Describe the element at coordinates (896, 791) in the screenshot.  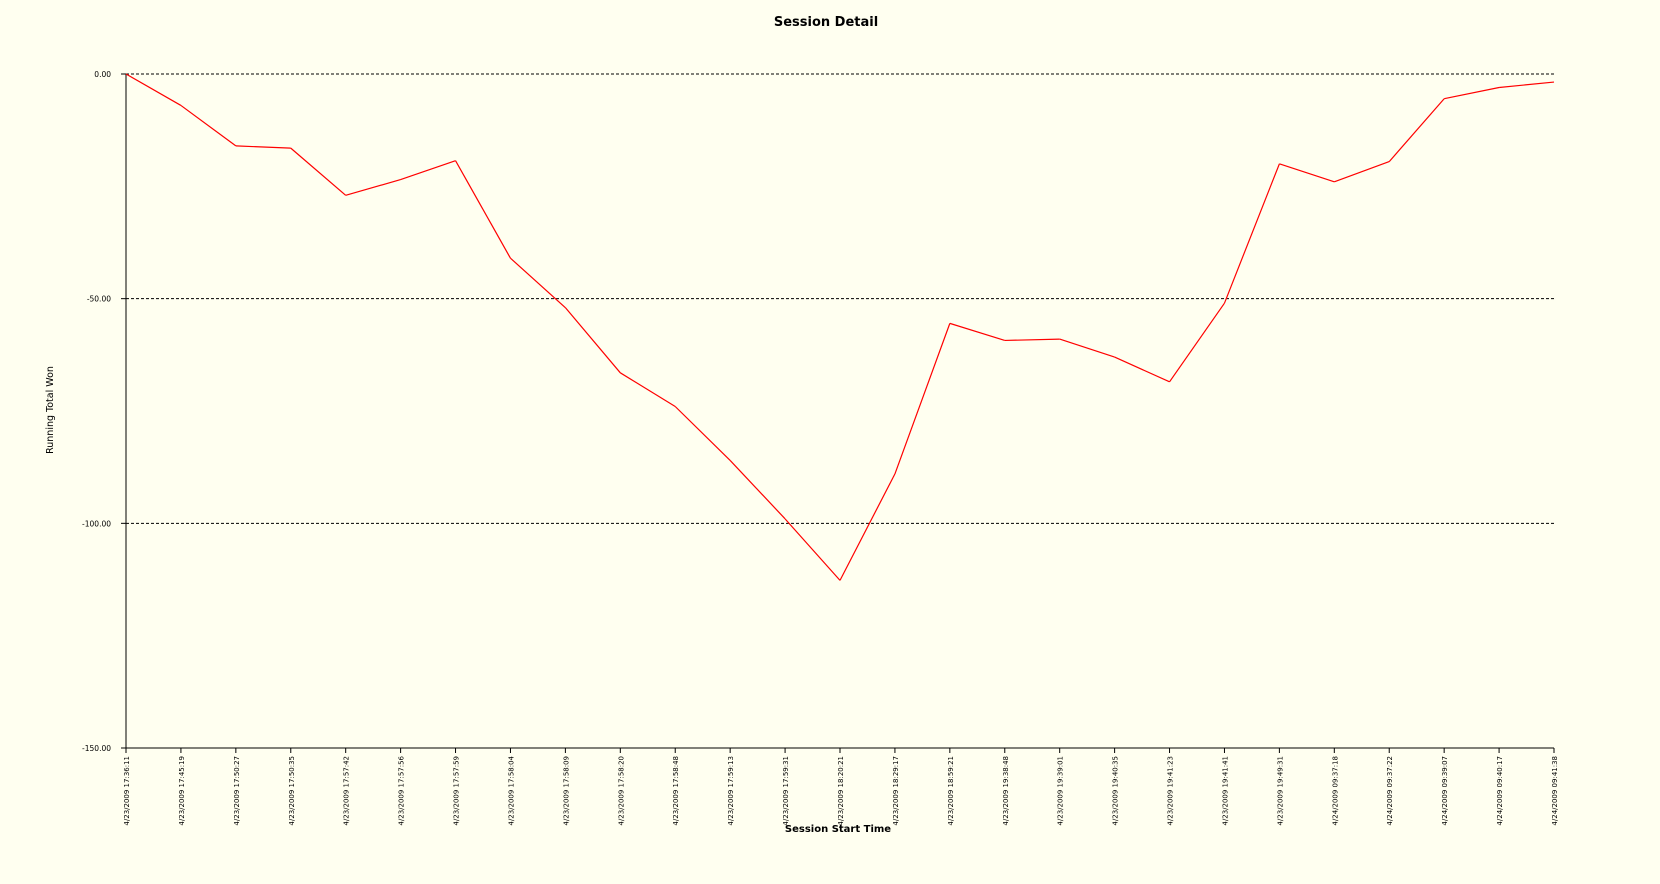
I see `x-tick-label: 4/23/2009 18:29:17` at that location.